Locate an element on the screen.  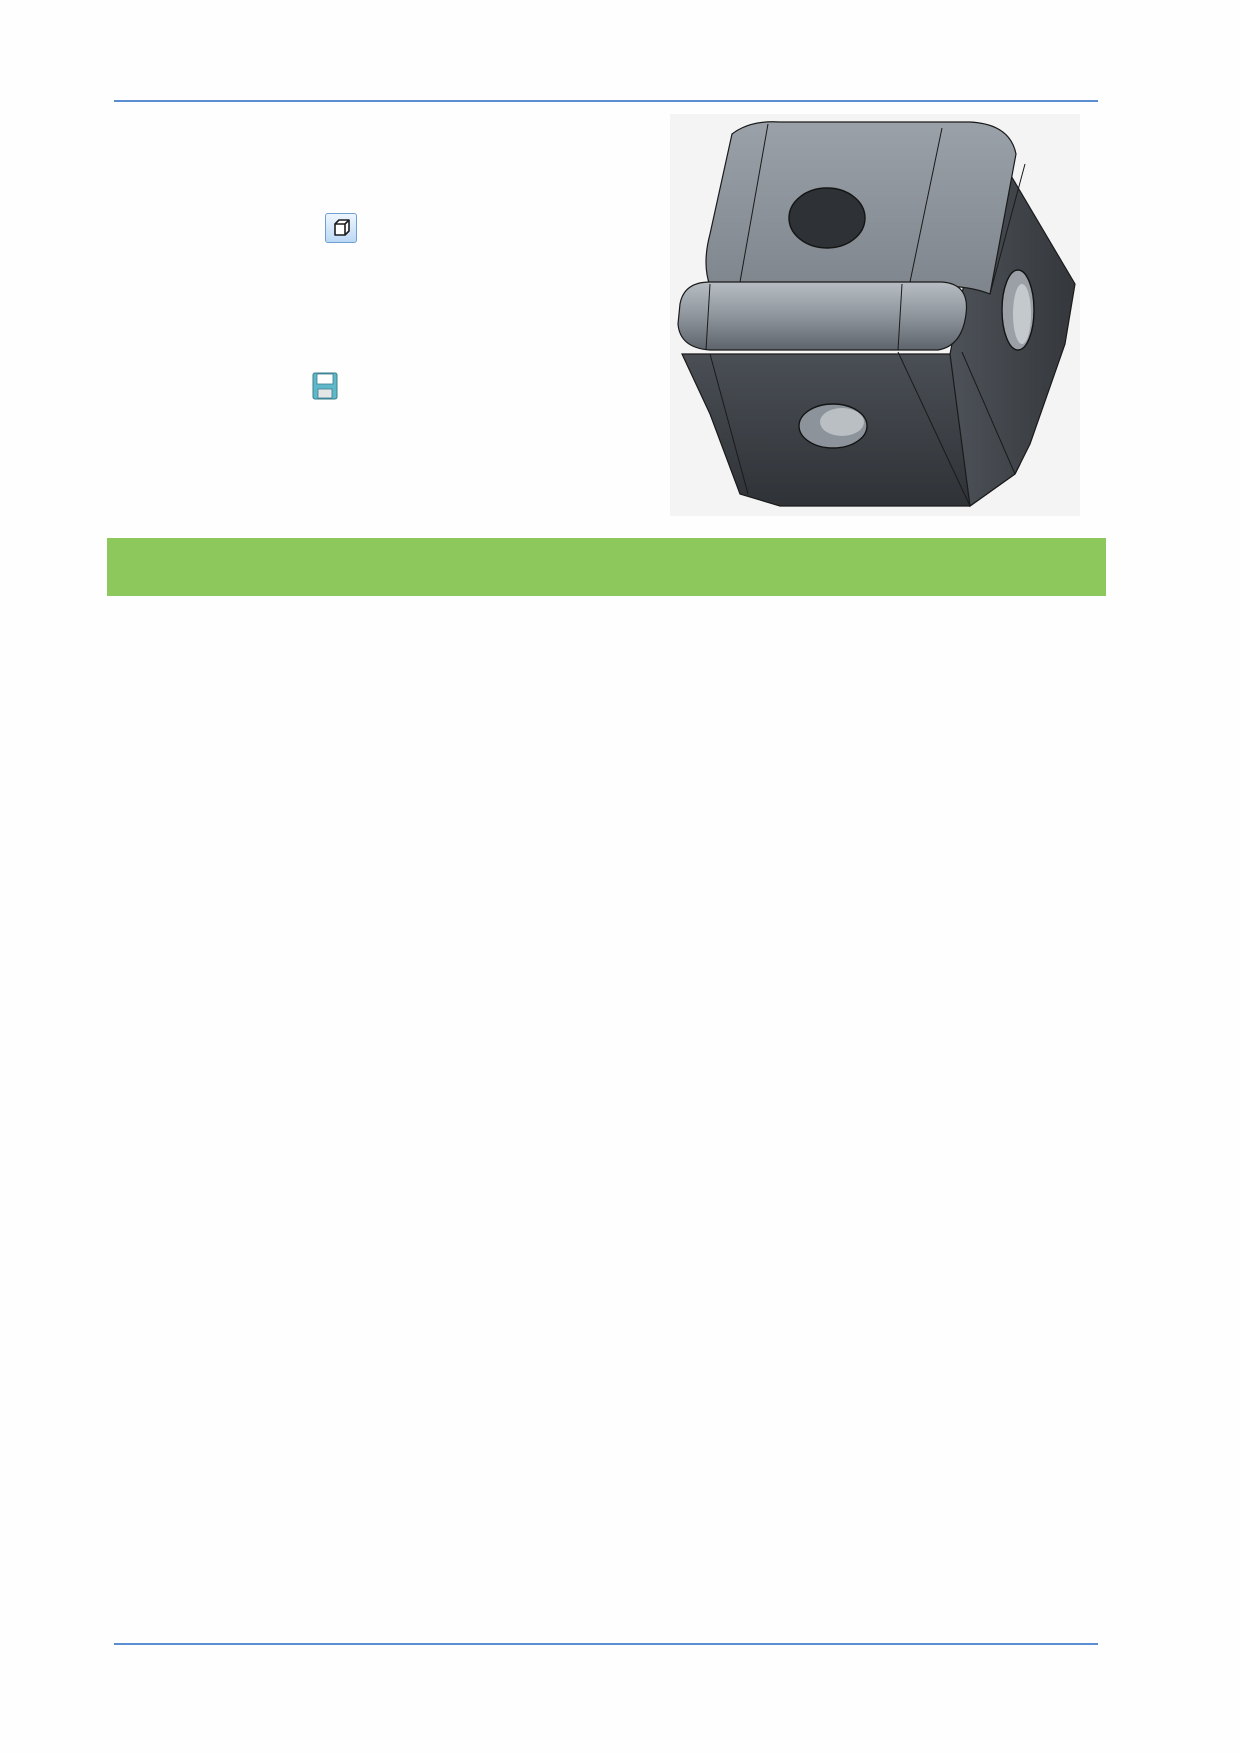
section-banner is located at coordinates (606, 567).